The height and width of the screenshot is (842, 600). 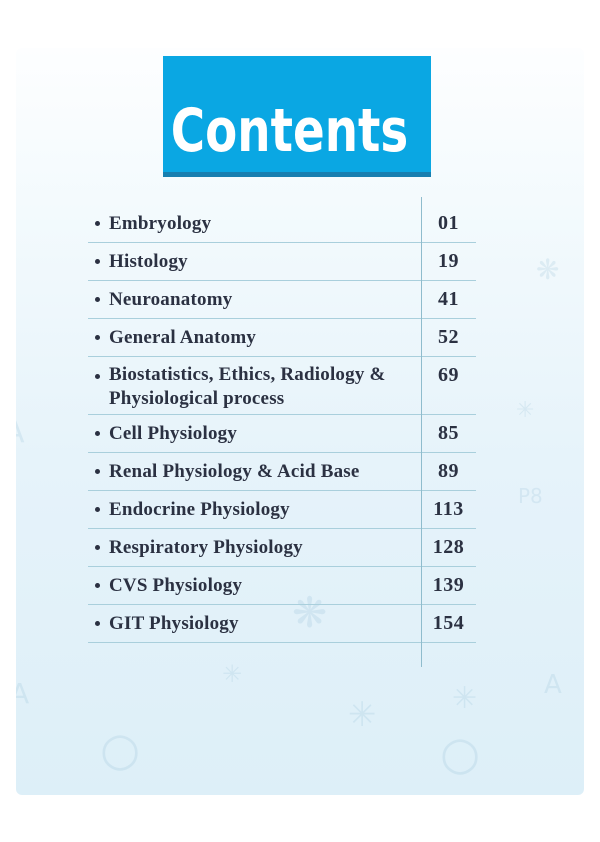 I want to click on toc-row: Histology 19, so click(x=282, y=262).